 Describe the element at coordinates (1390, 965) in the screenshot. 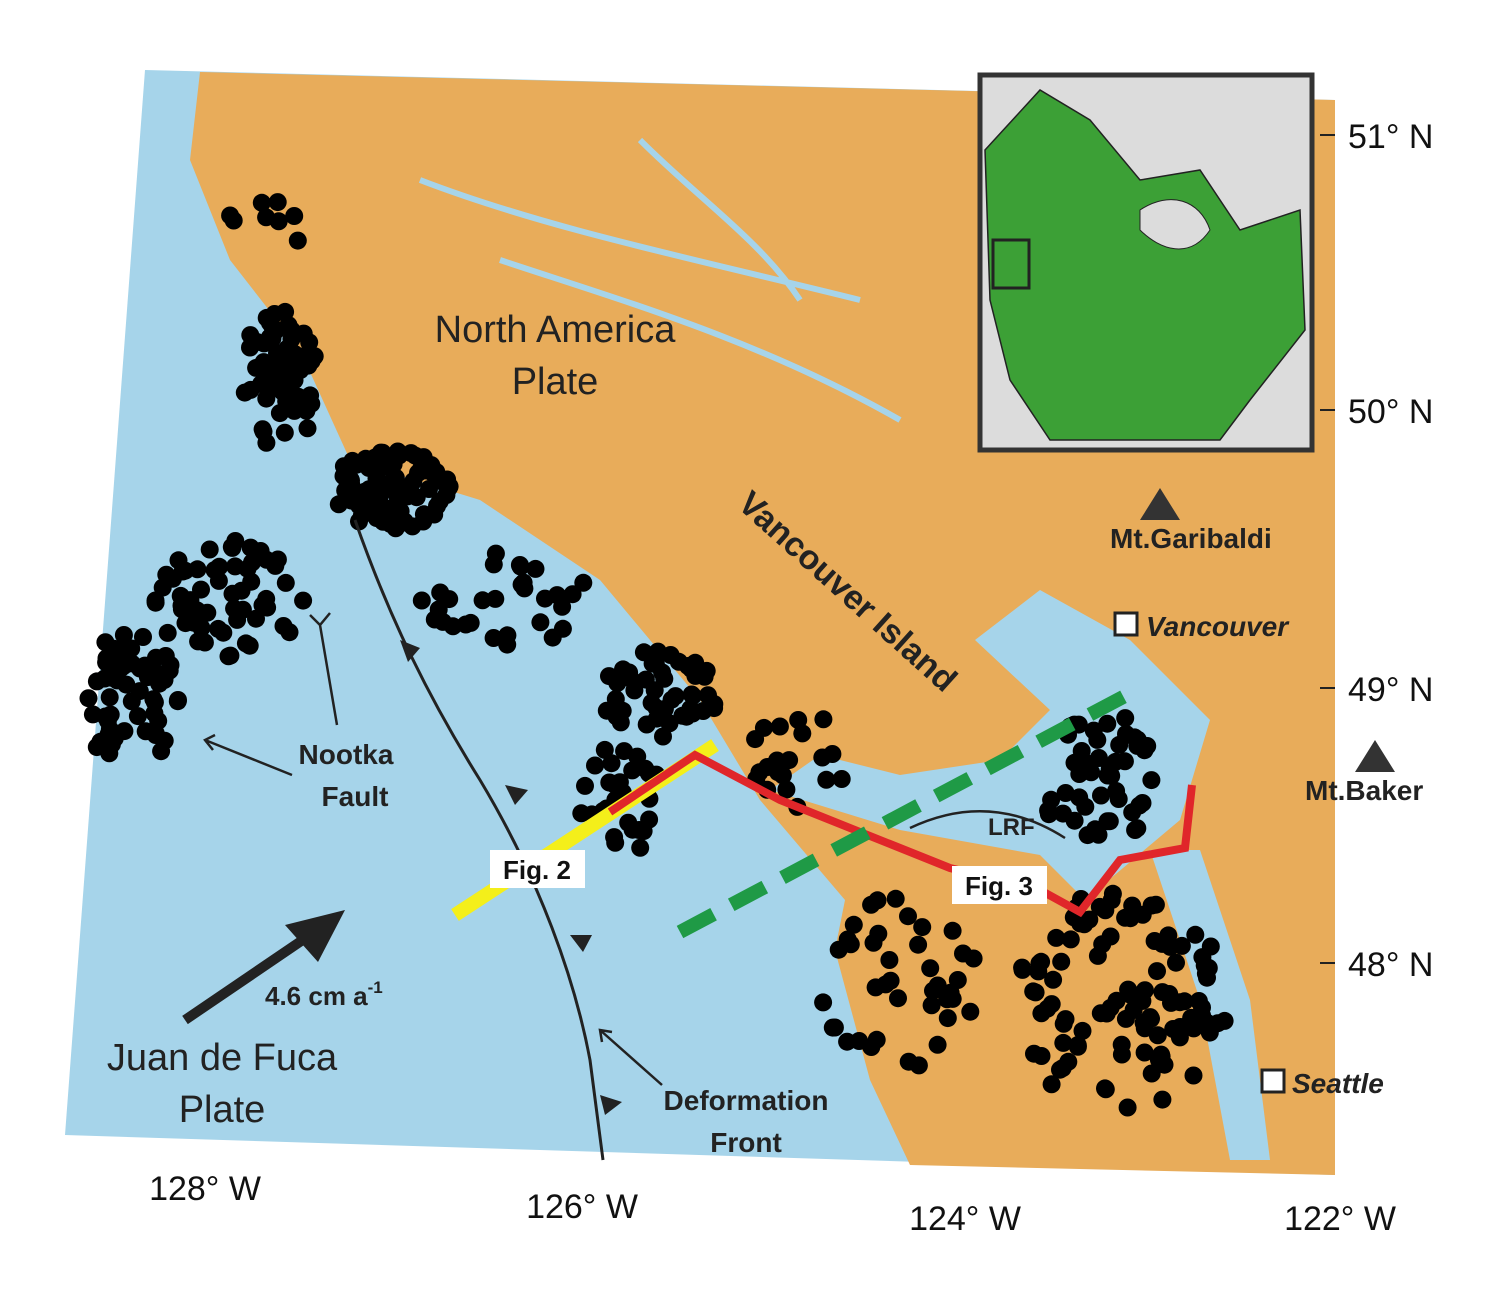

I see `lat-label: 48° N` at that location.